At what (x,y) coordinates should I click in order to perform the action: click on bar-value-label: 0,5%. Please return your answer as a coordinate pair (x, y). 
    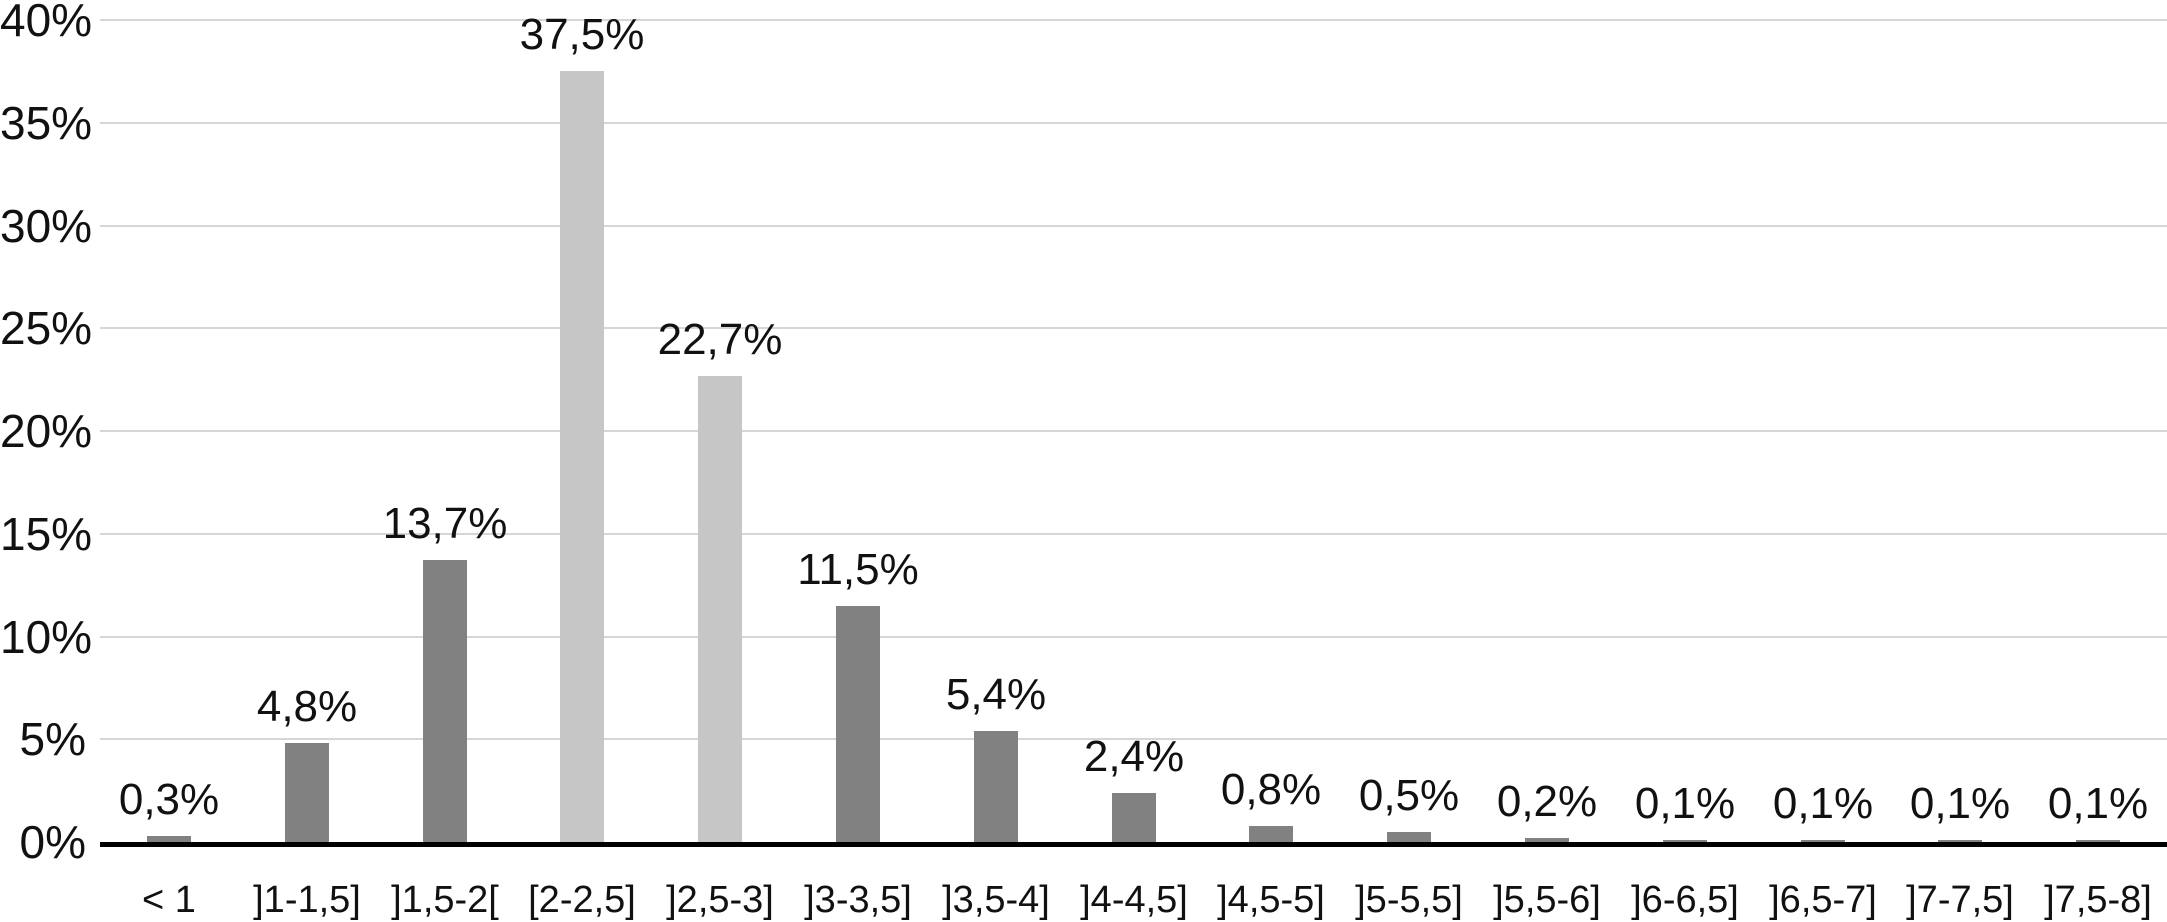
    Looking at the image, I should click on (1409, 795).